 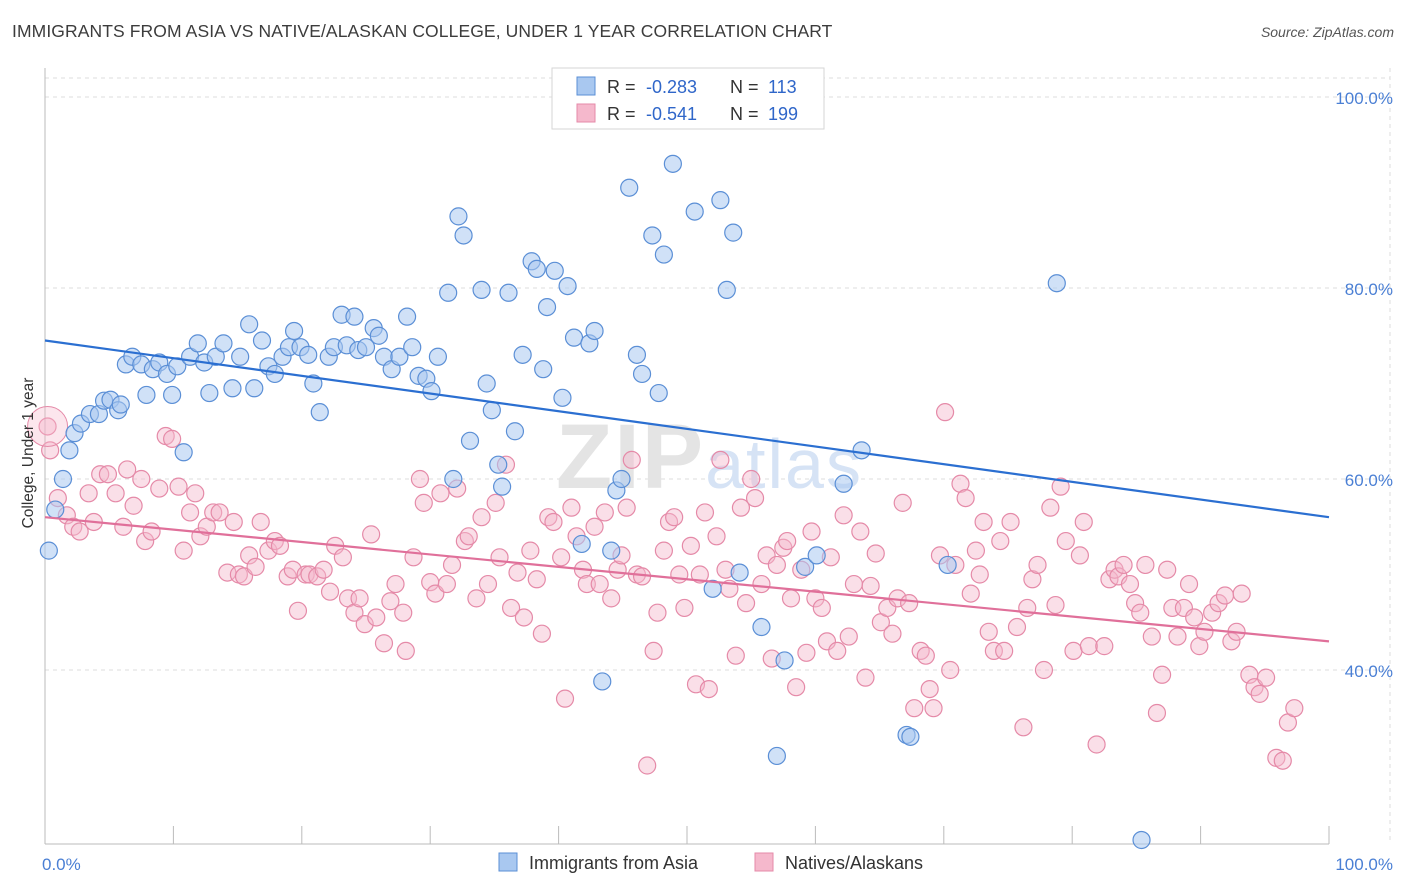 I want to click on x-tick-labels: 0.0% 100.0%, so click(x=717, y=864).